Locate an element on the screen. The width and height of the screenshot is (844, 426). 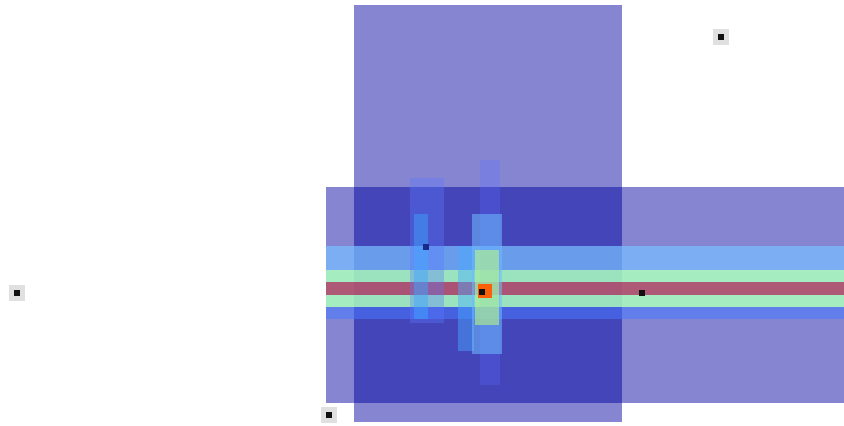
hot-red-band is located at coordinates (585, 288).